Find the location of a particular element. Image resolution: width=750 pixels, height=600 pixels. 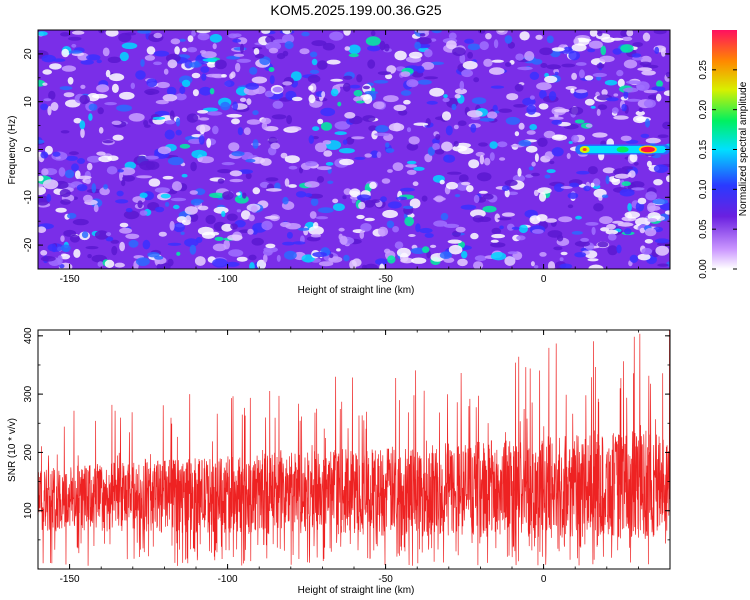

y-tick-label: 300 is located at coordinates (28, 393).